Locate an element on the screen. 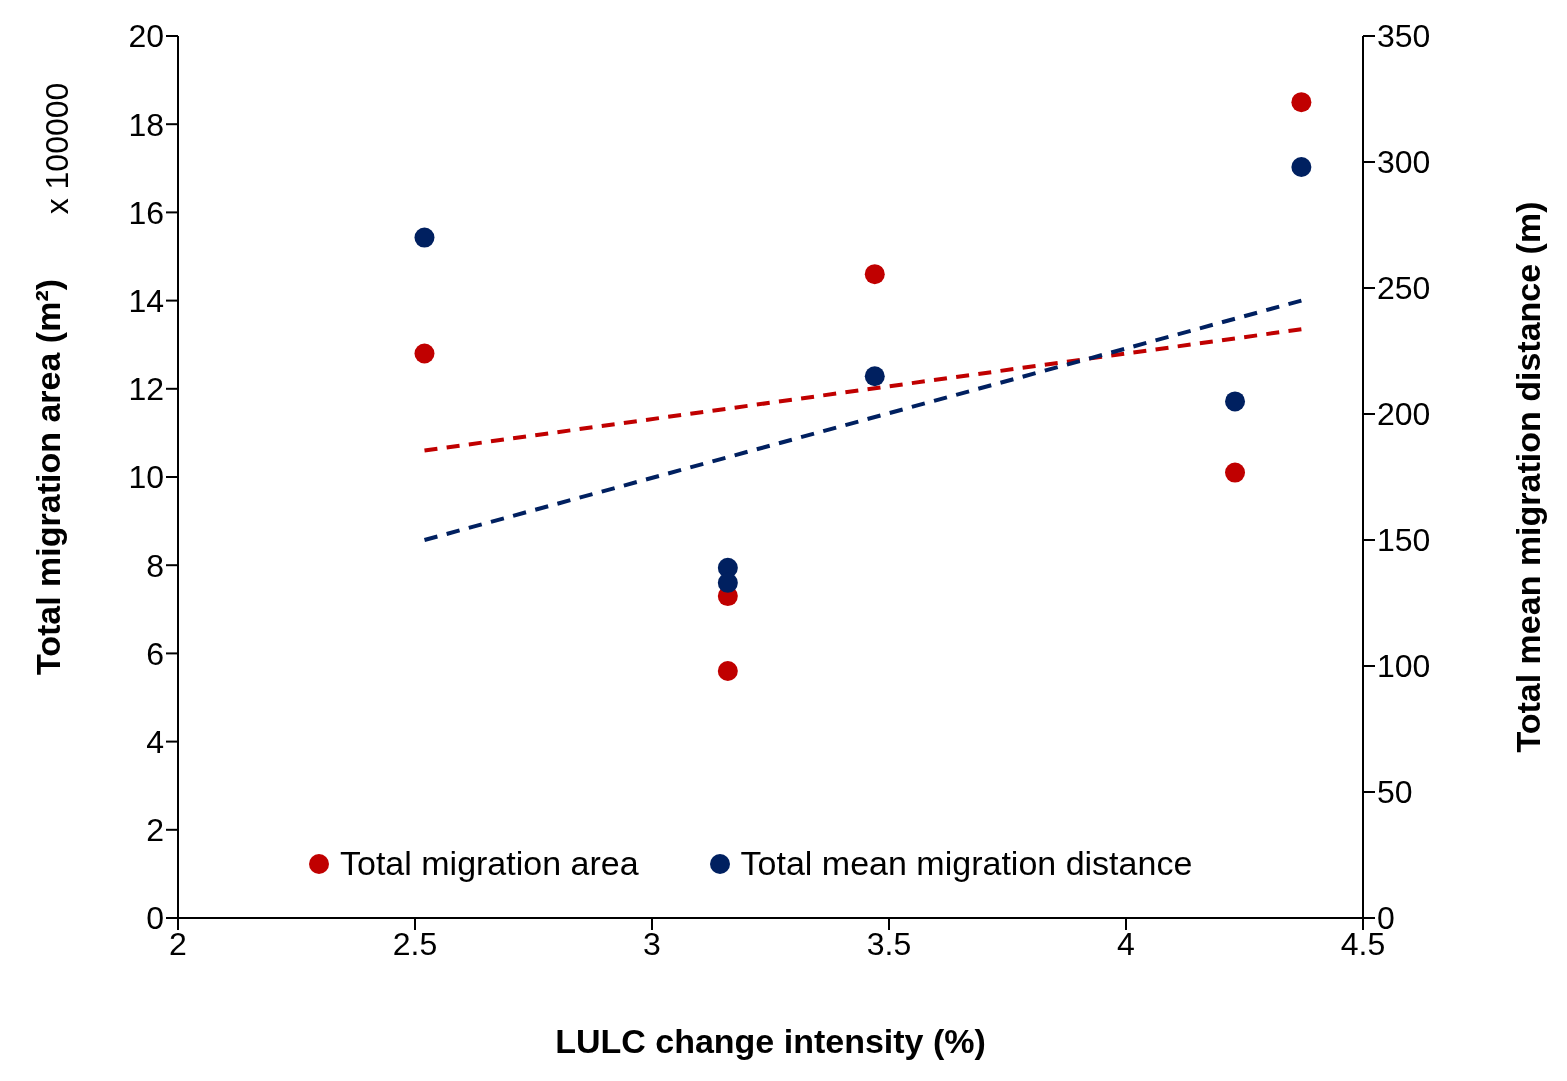 The height and width of the screenshot is (1081, 1567). y-tick-label: 16 is located at coordinates (146, 212).